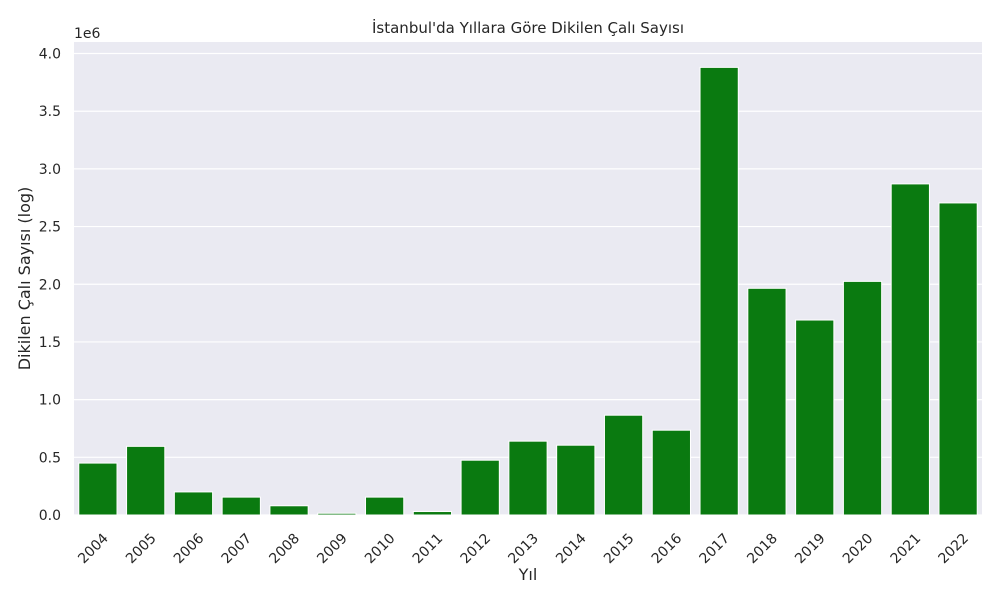  What do you see at coordinates (910, 349) in the screenshot?
I see `bar-2021` at bounding box center [910, 349].